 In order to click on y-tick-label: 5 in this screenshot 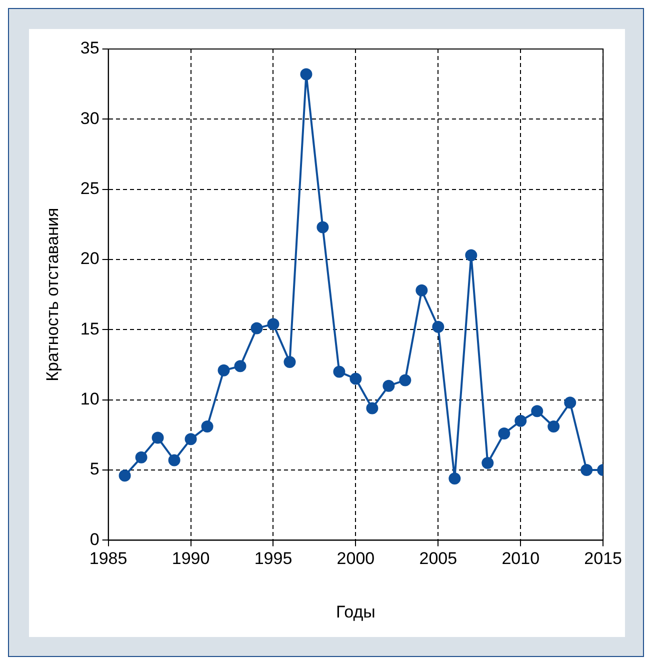, I will do `click(95, 469)`.